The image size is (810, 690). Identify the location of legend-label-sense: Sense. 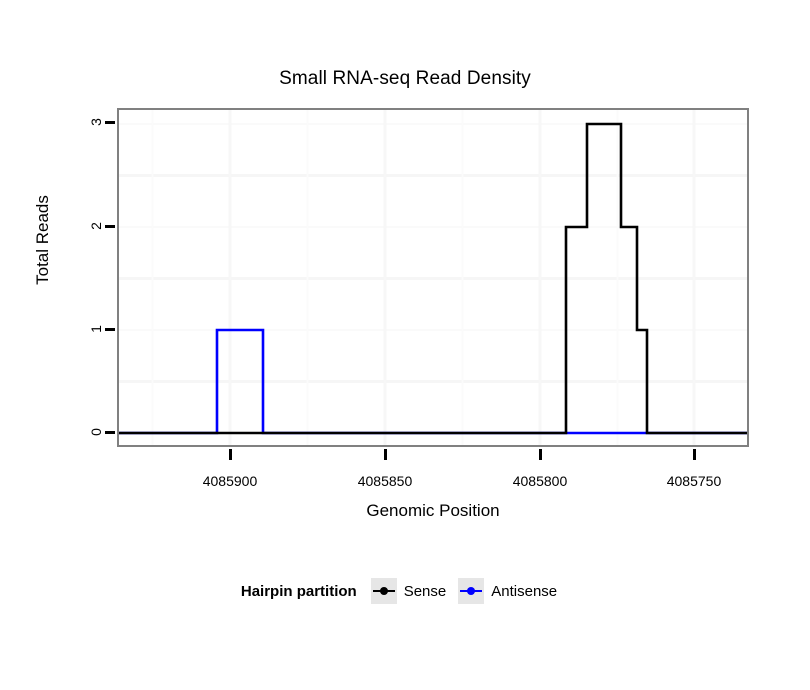
(425, 591).